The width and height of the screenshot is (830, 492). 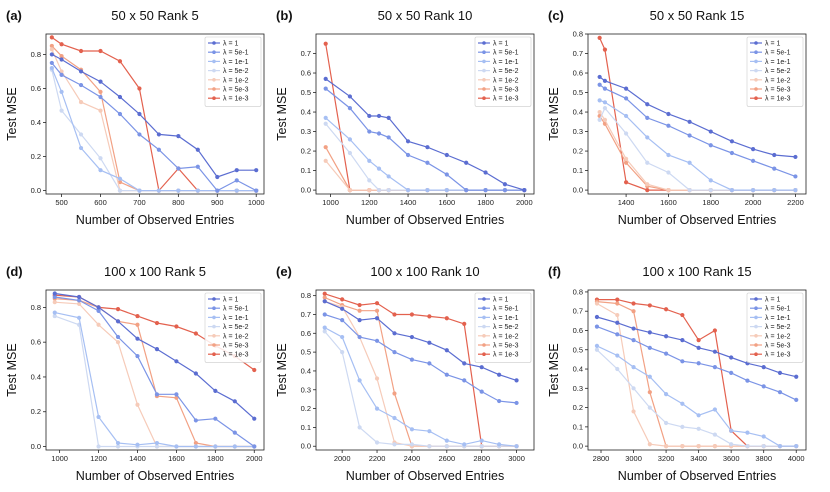 I want to click on x-axis-label: Number of Observed Entries, so click(x=425, y=220).